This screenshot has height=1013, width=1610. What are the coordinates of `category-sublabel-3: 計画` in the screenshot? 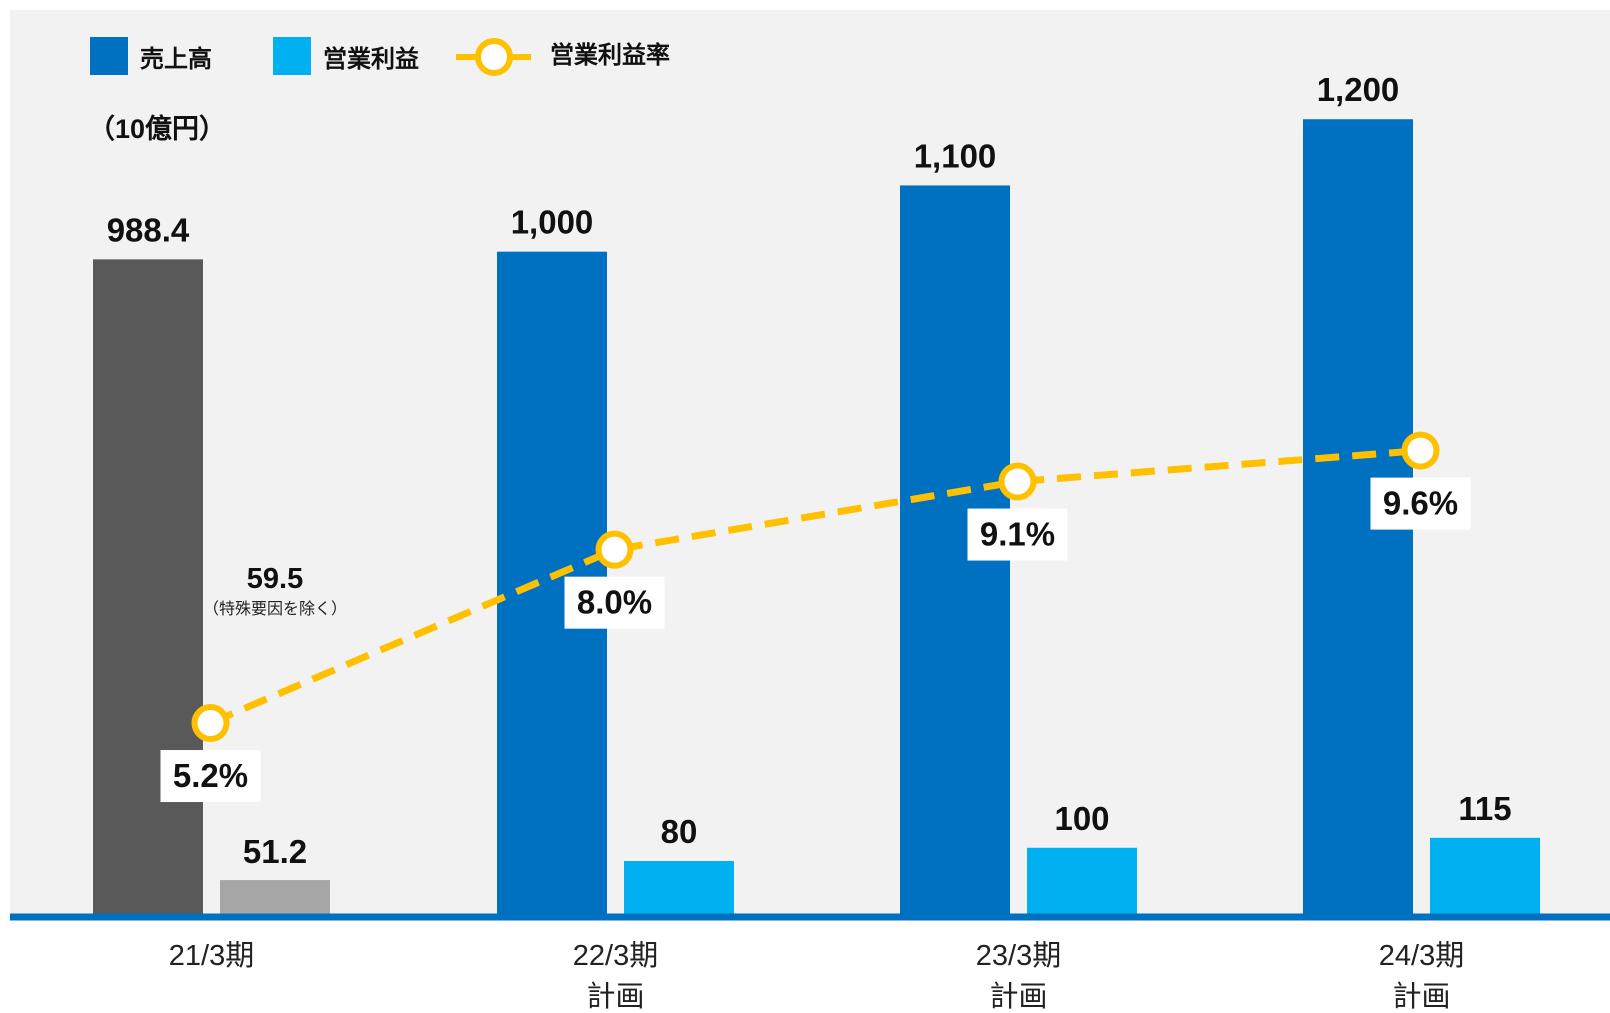 It's located at (1421, 996).